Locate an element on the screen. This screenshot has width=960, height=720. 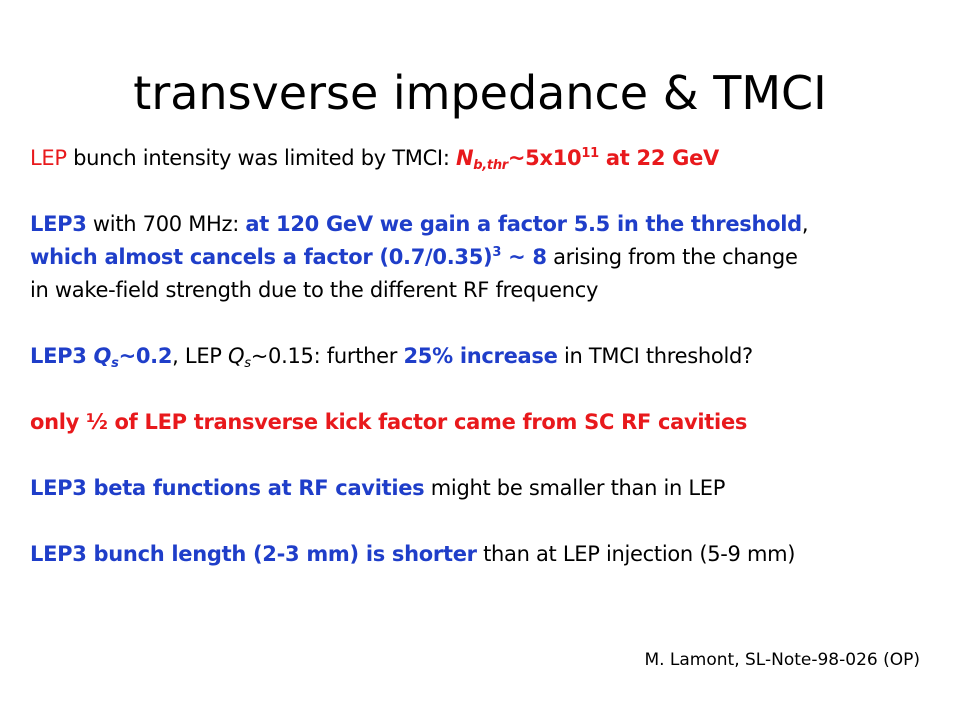
reference-note: M. Lamont, SL-Note-98-026 (OP) is located at coordinates (782, 660).